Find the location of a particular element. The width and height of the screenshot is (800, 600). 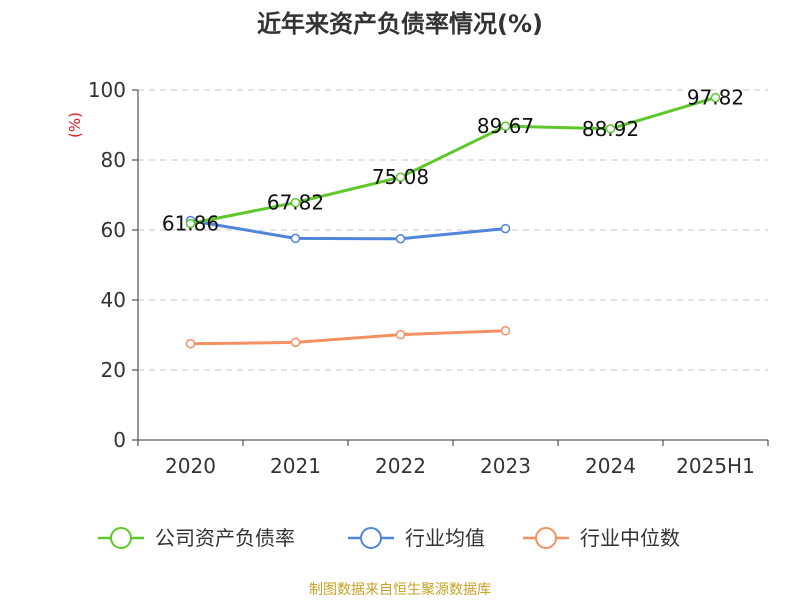

x-axis-ticks: 2020 2021 2022 2023 2024 2025H1 is located at coordinates (453, 459).